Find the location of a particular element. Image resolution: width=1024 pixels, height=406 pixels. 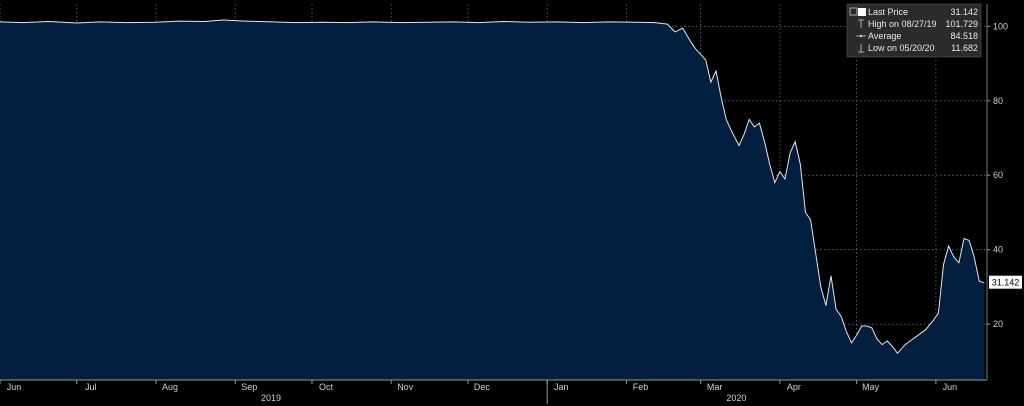

y-axis: 20 40 60 80 100 is located at coordinates (997, 192).